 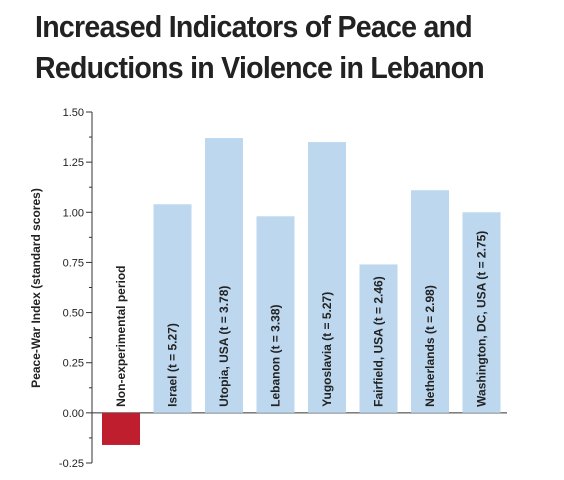 What do you see at coordinates (327, 349) in the screenshot?
I see `bar-category-label: Yugoslavia (t = 5.27)` at bounding box center [327, 349].